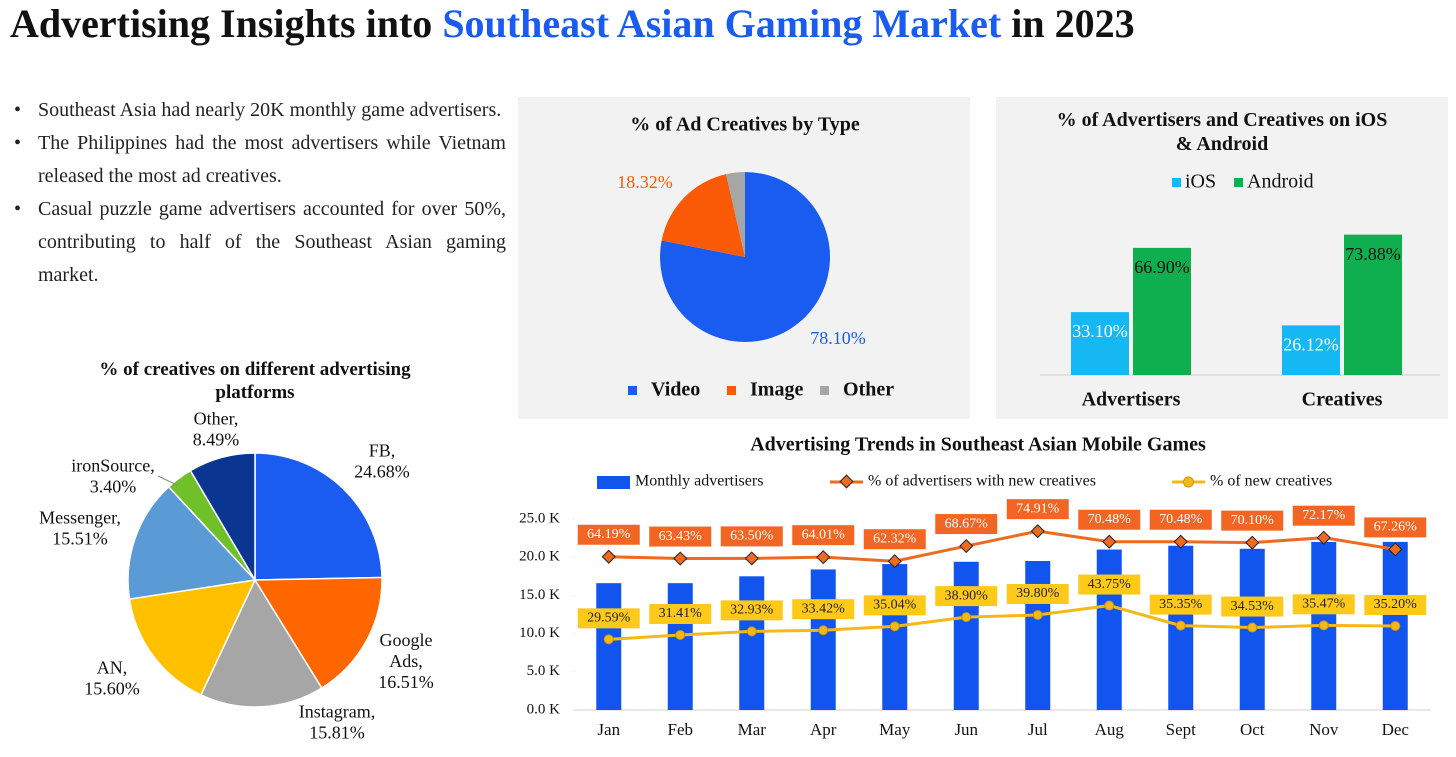 The image size is (1456, 757). What do you see at coordinates (699, 481) in the screenshot?
I see `legend-label: Monthly advertisers` at bounding box center [699, 481].